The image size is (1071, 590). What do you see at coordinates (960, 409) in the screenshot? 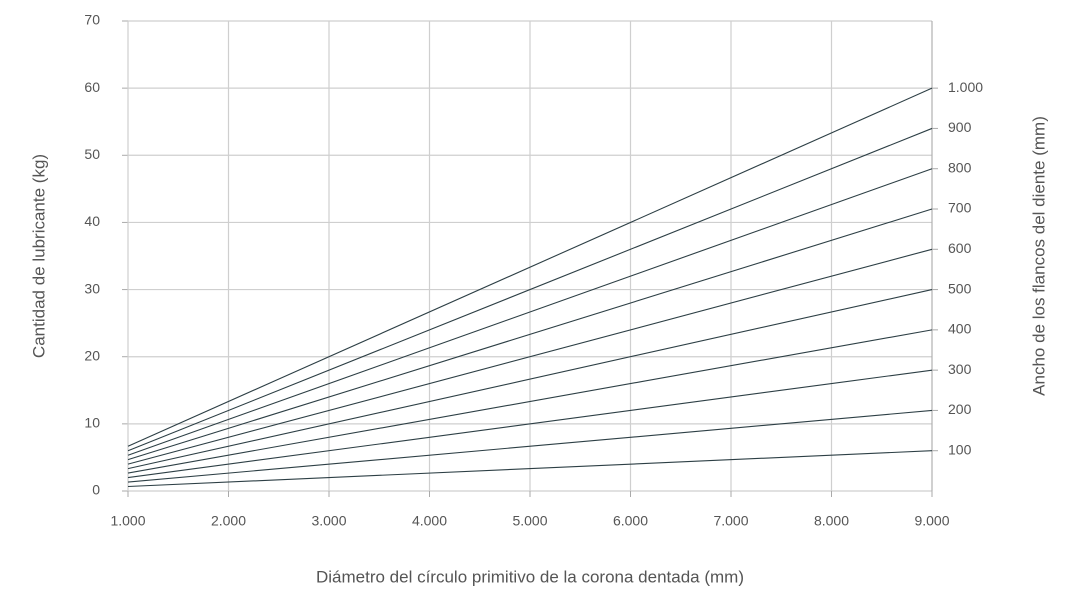
I see `y2-tick-label: 200` at bounding box center [960, 409].